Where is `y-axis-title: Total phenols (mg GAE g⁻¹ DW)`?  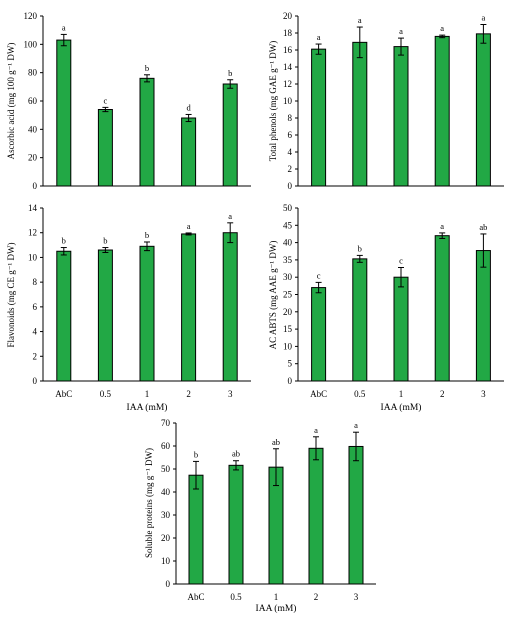 y-axis-title: Total phenols (mg GAE g⁻¹ DW) is located at coordinates (273, 101).